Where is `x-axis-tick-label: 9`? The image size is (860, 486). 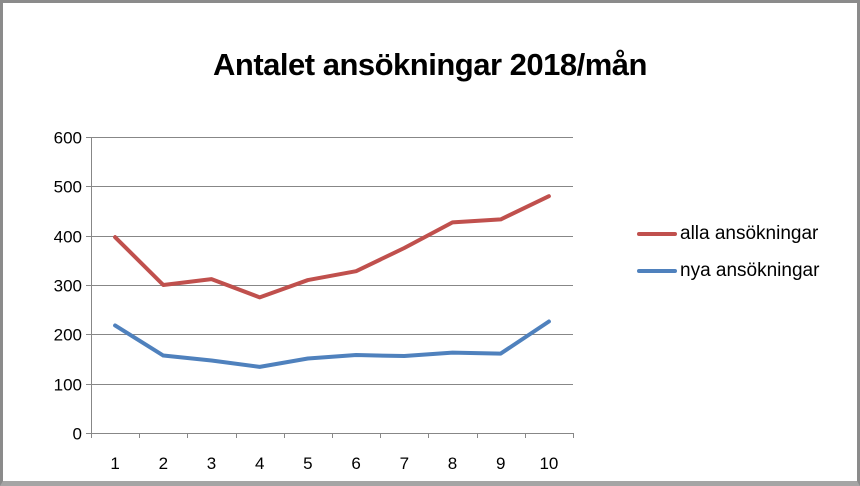 x-axis-tick-label: 9 is located at coordinates (500, 463).